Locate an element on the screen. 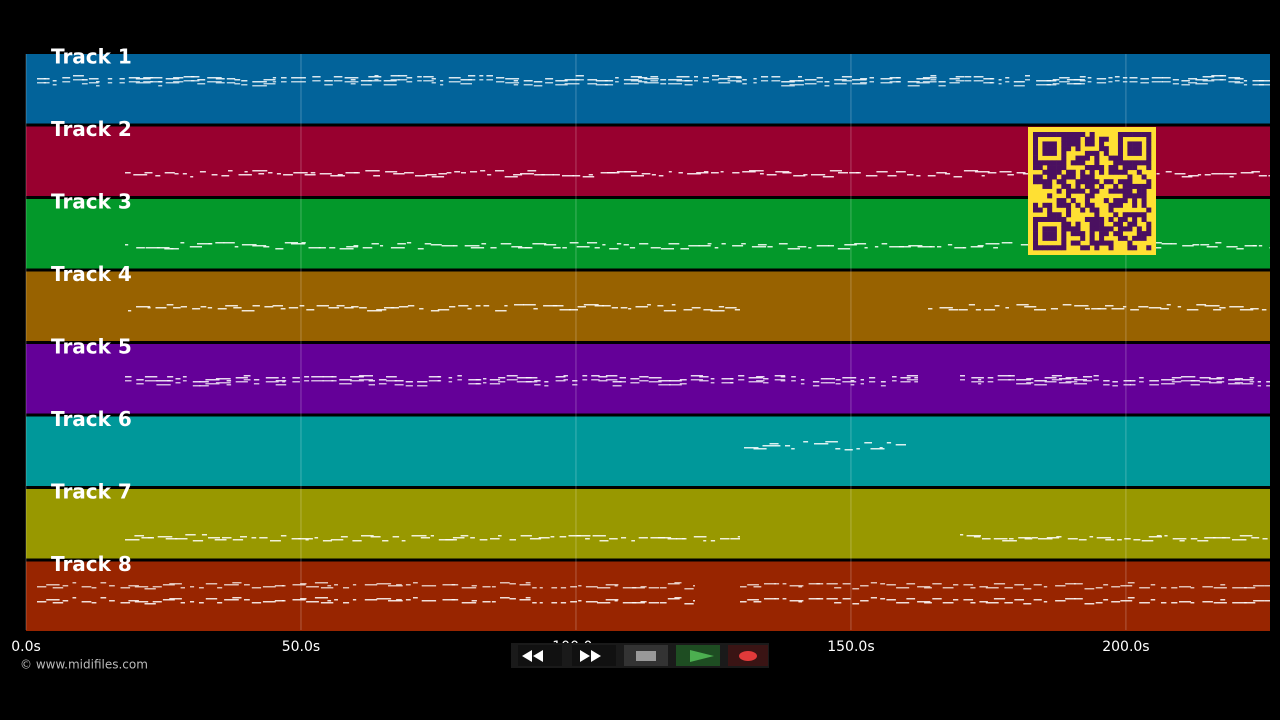  stop-button is located at coordinates (646, 655).